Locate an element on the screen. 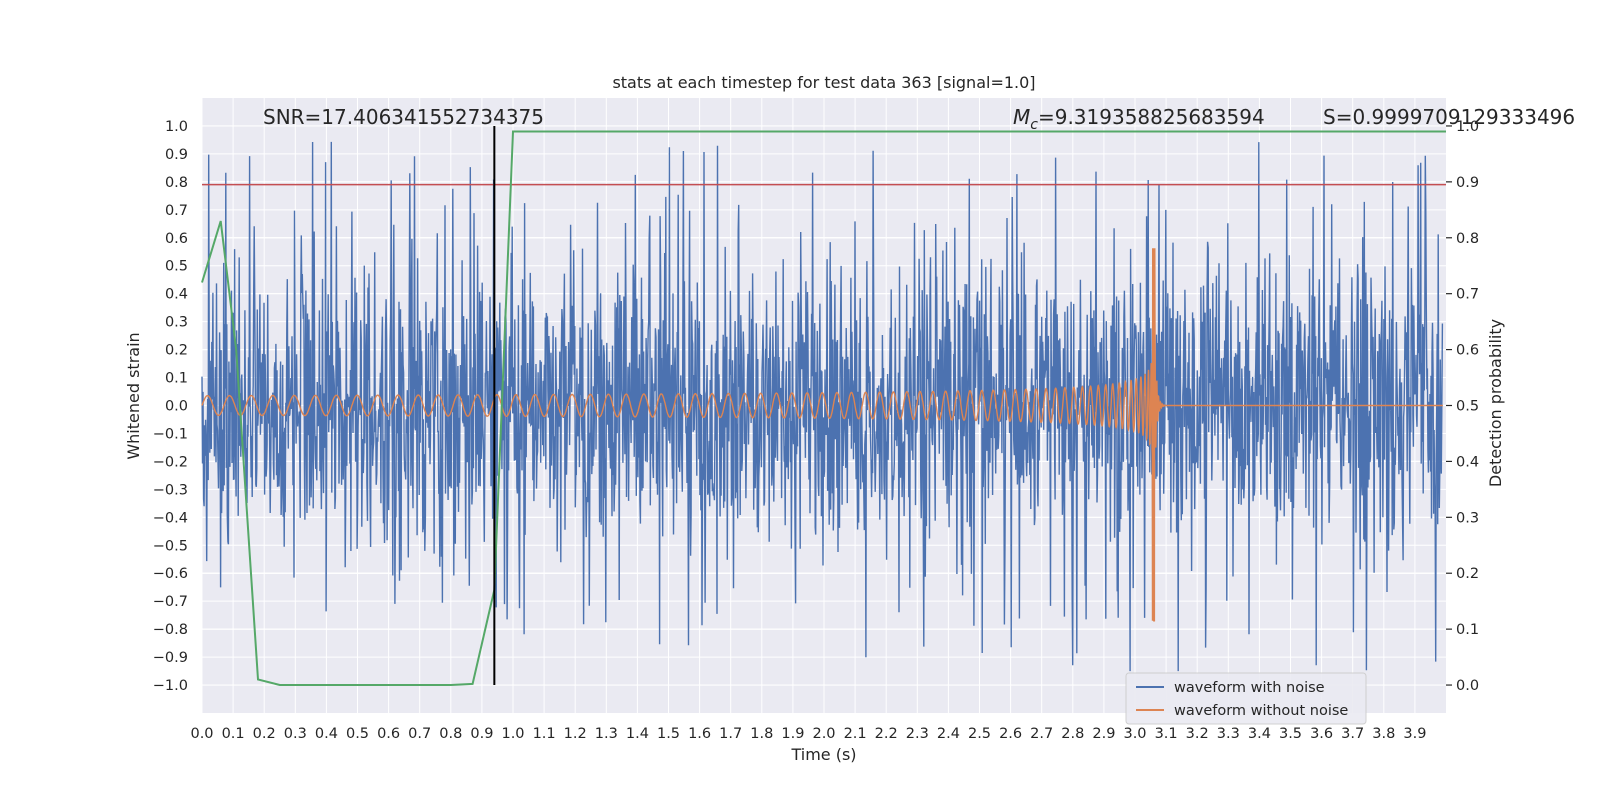 Image resolution: width=1600 pixels, height=804 pixels. y-left-tick-label: −1.0 is located at coordinates (170, 686).